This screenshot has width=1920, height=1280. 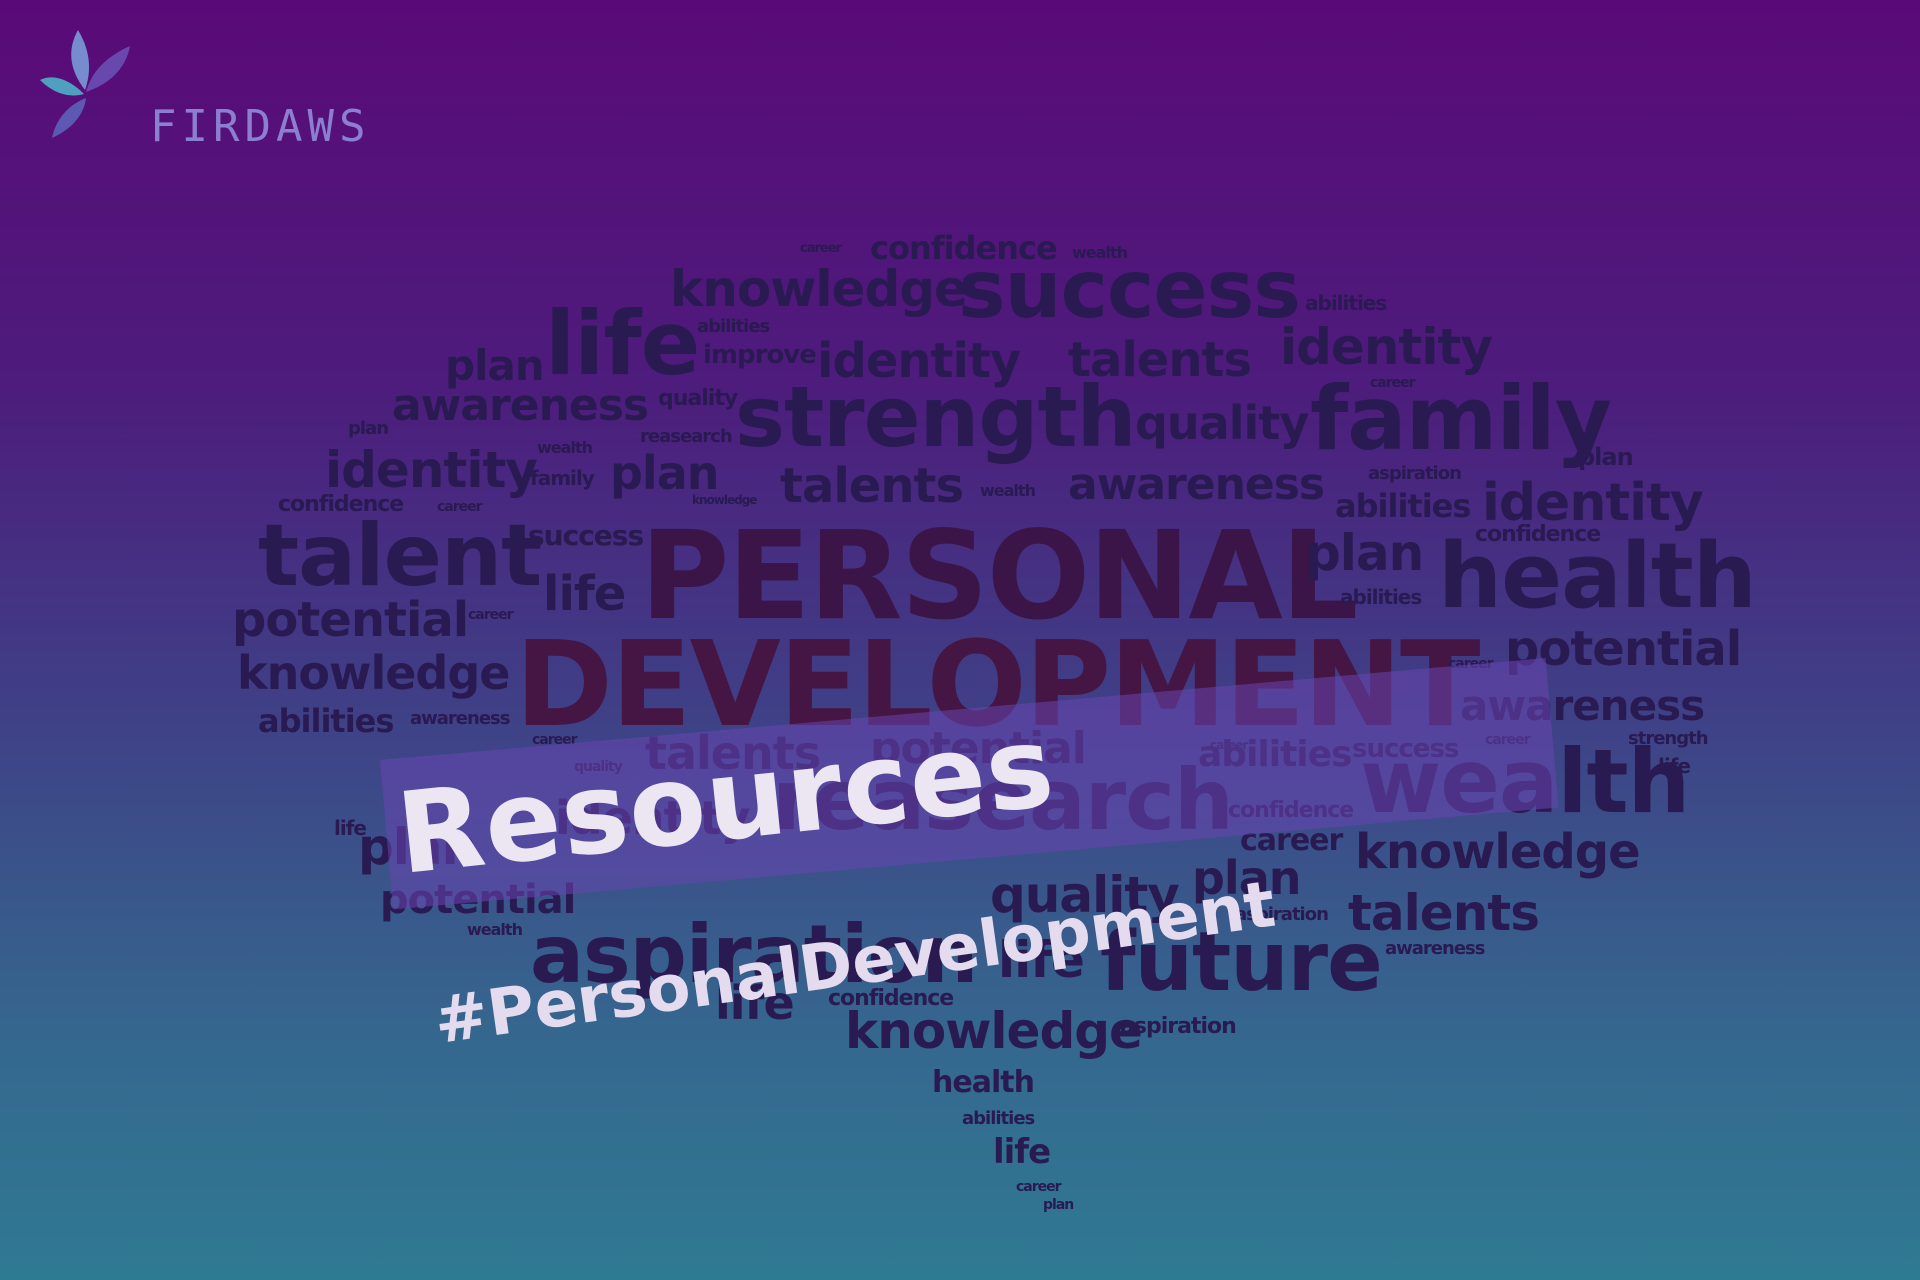 I want to click on leaf-petals-icon, so click(x=85, y=84).